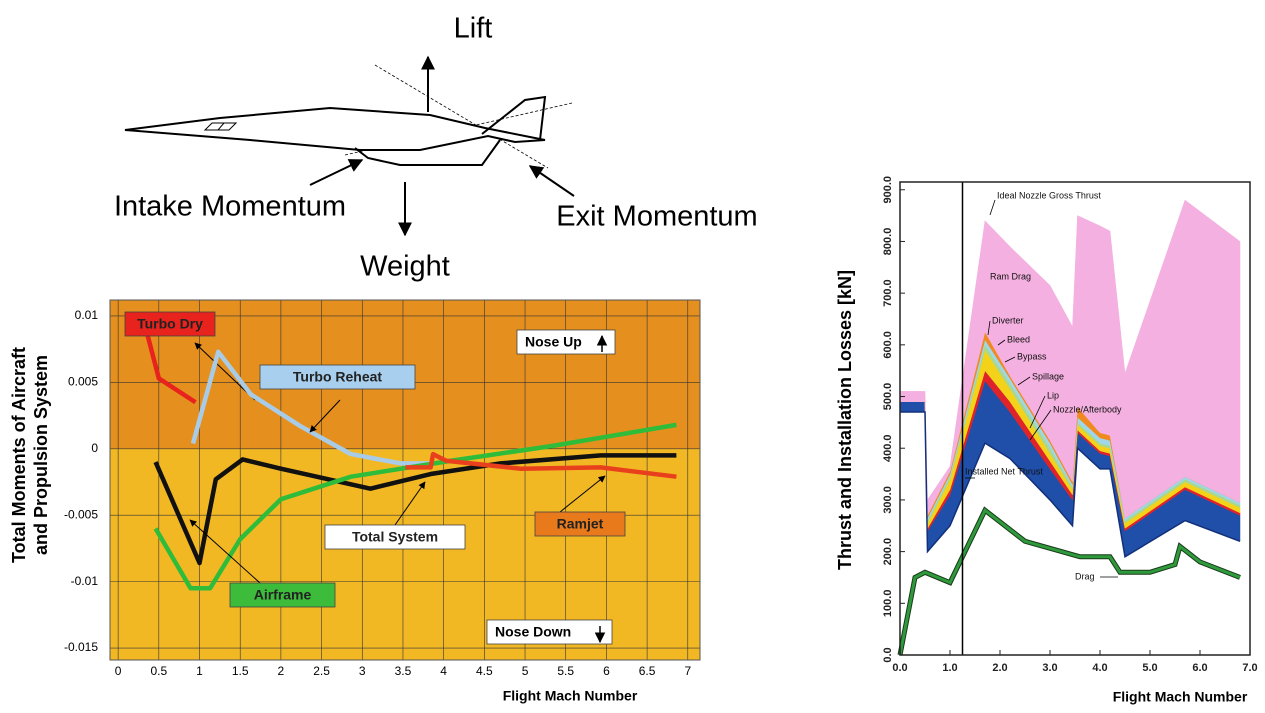 The image size is (1265, 713). I want to click on diagram-label: Lift, so click(473, 29).